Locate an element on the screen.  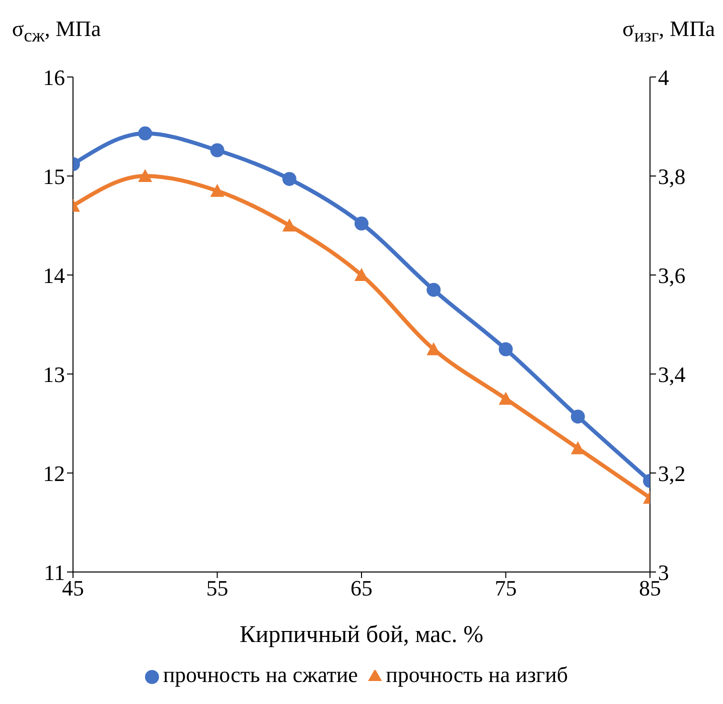
y-tick-label: 15 is located at coordinates (54, 176).